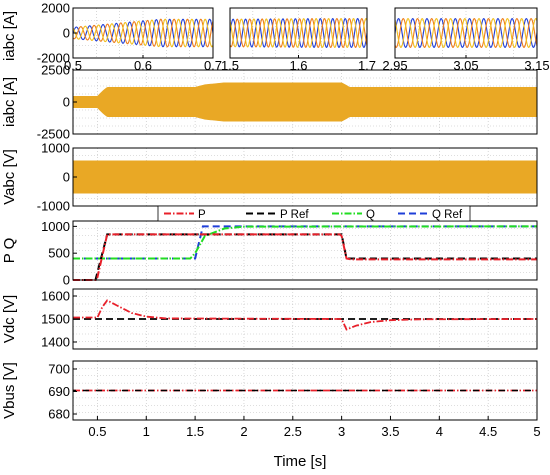 The height and width of the screenshot is (475, 550). I want to click on legend-box, so click(314, 213).